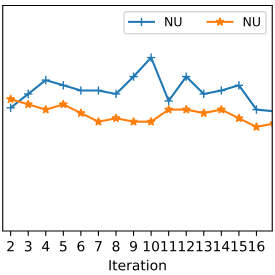  I want to click on x-tick-label: 4, so click(46, 246).